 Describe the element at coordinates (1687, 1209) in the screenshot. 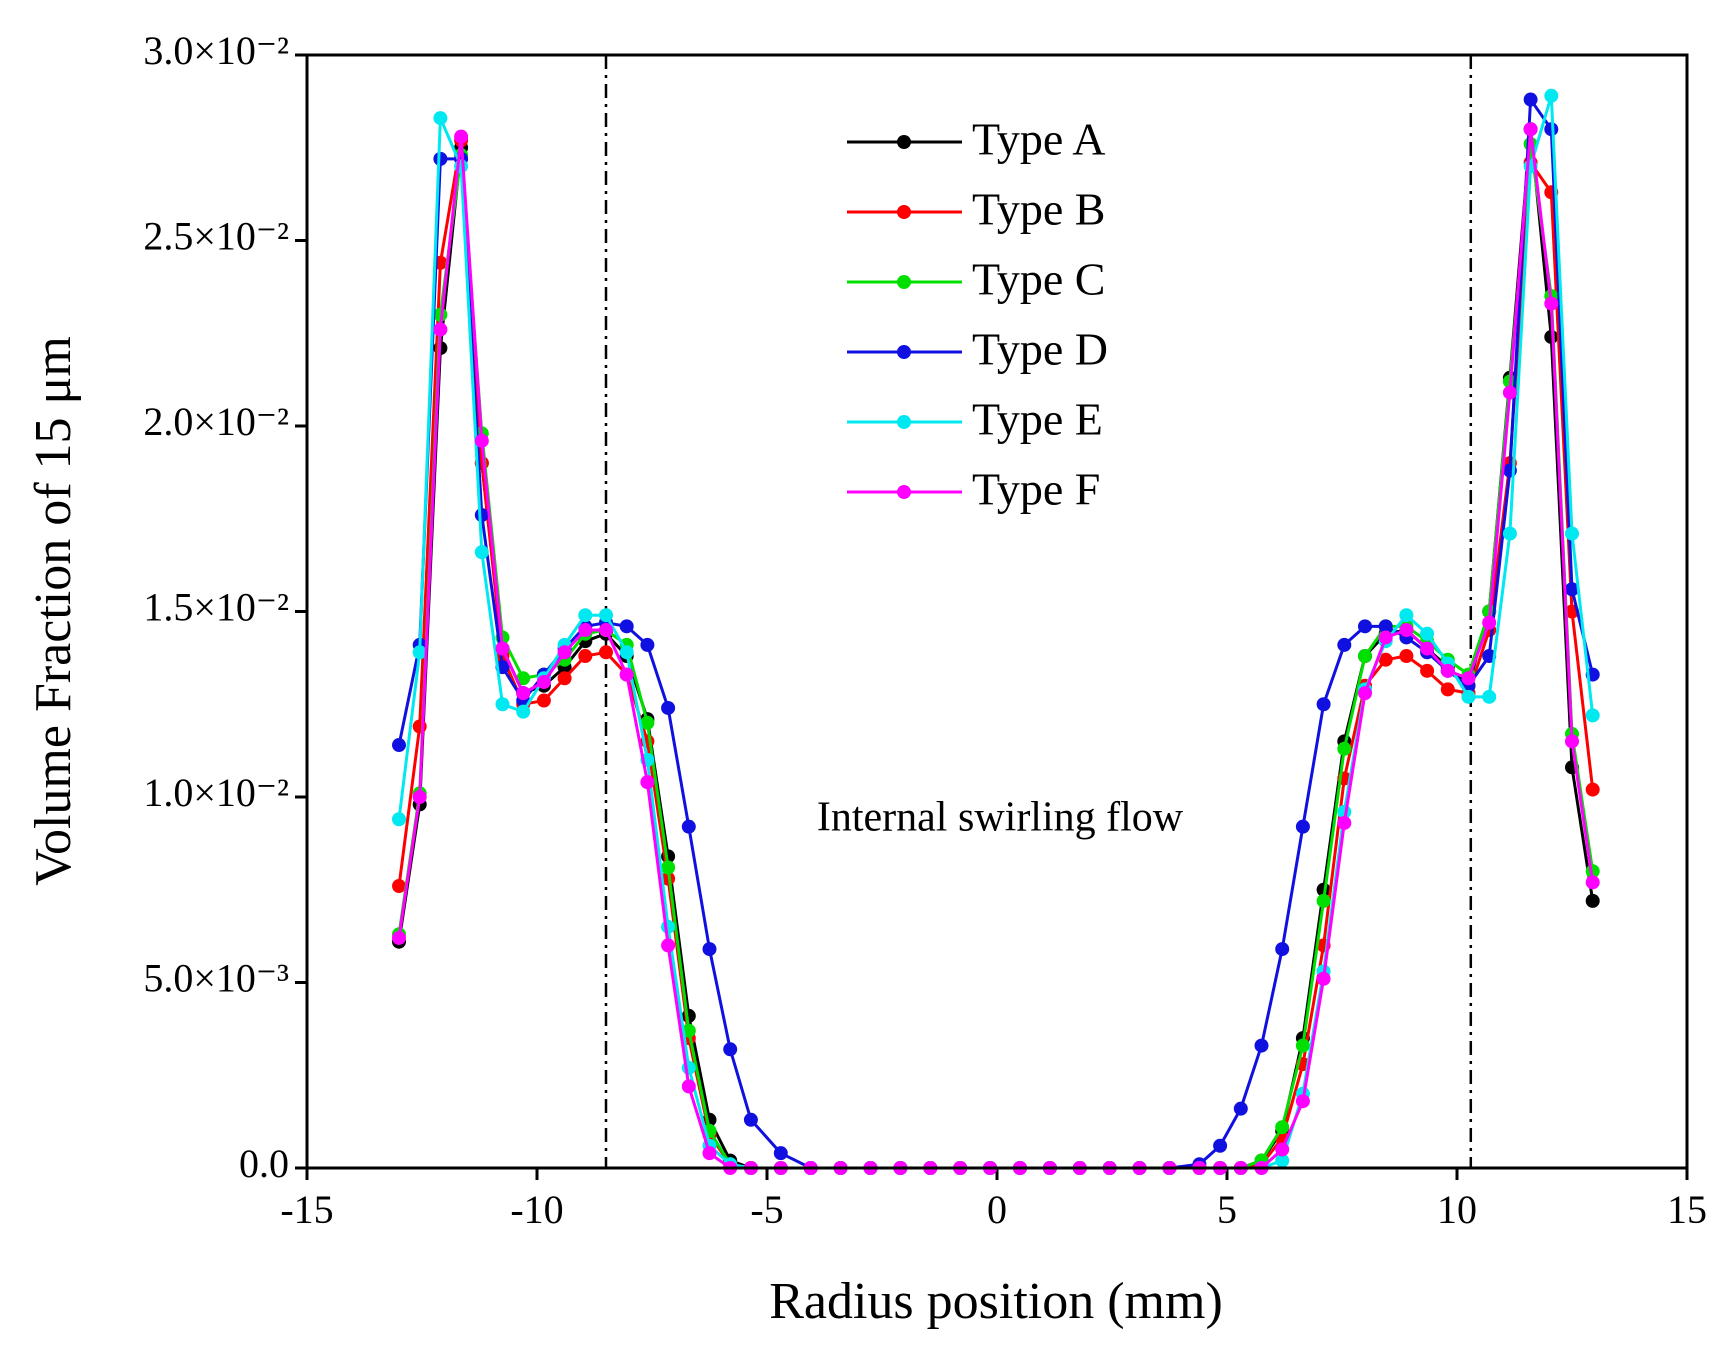

I see `x-tick-label: 15` at that location.